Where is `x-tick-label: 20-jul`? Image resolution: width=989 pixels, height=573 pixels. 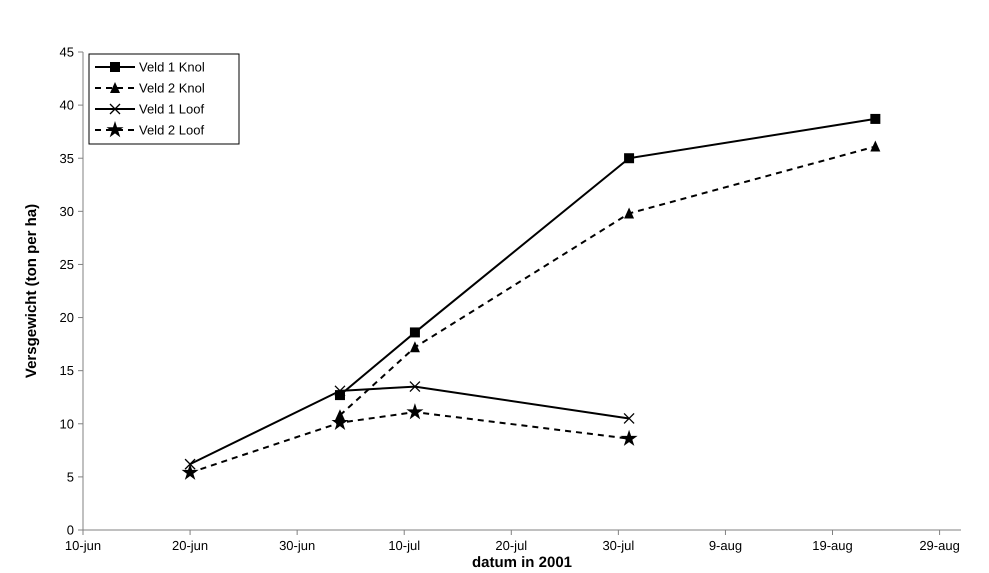
x-tick-label: 20-jul is located at coordinates (511, 545).